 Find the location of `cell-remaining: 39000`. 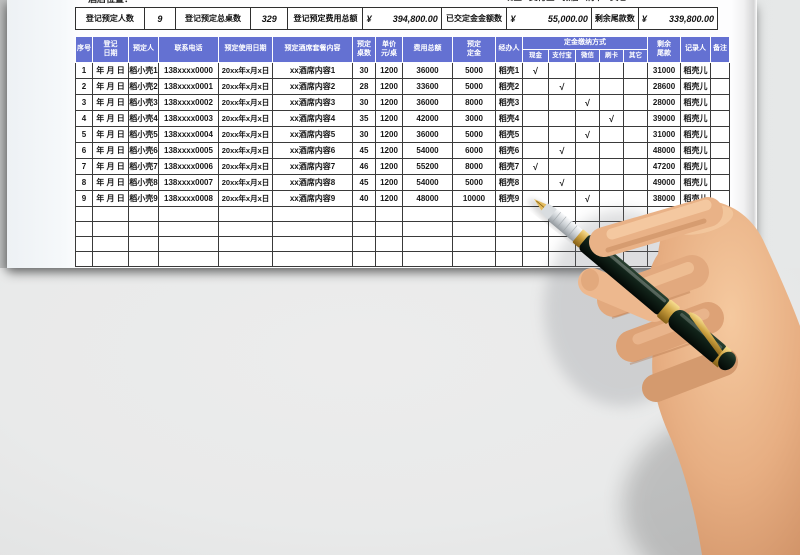

cell-remaining: 39000 is located at coordinates (664, 118).